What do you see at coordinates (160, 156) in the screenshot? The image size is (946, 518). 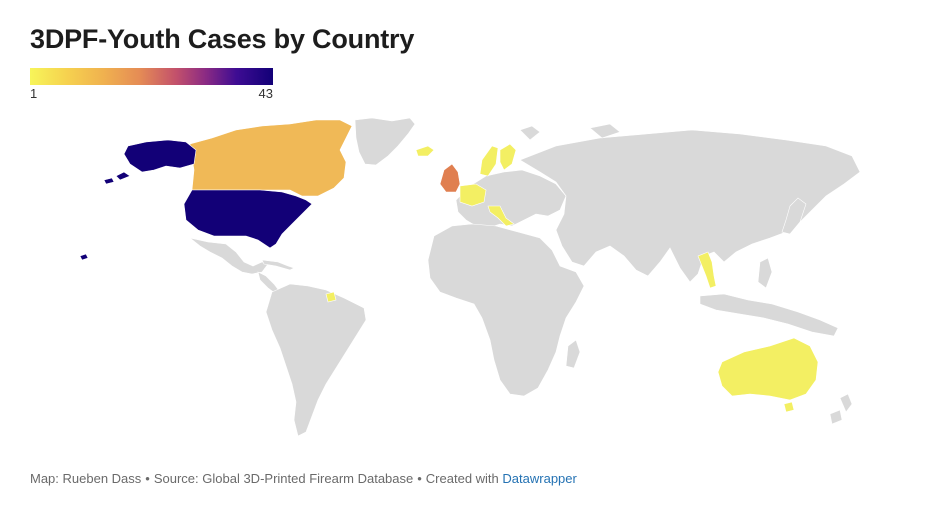 I see `country-united-states-alaska` at bounding box center [160, 156].